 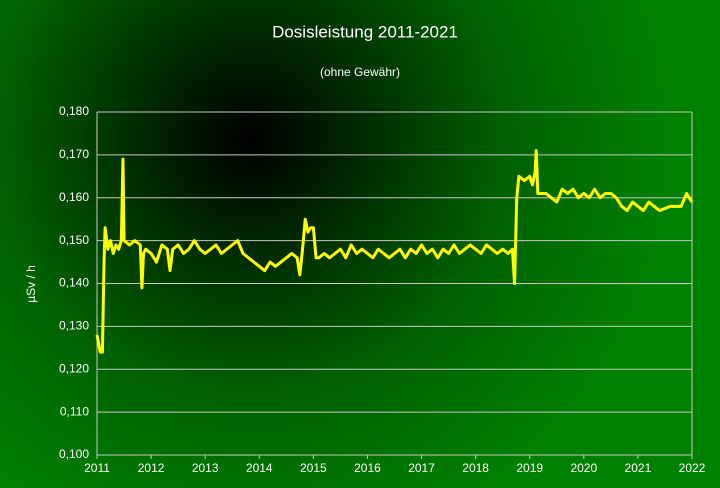 I want to click on y-tick-label: 0,130, so click(x=74, y=326).